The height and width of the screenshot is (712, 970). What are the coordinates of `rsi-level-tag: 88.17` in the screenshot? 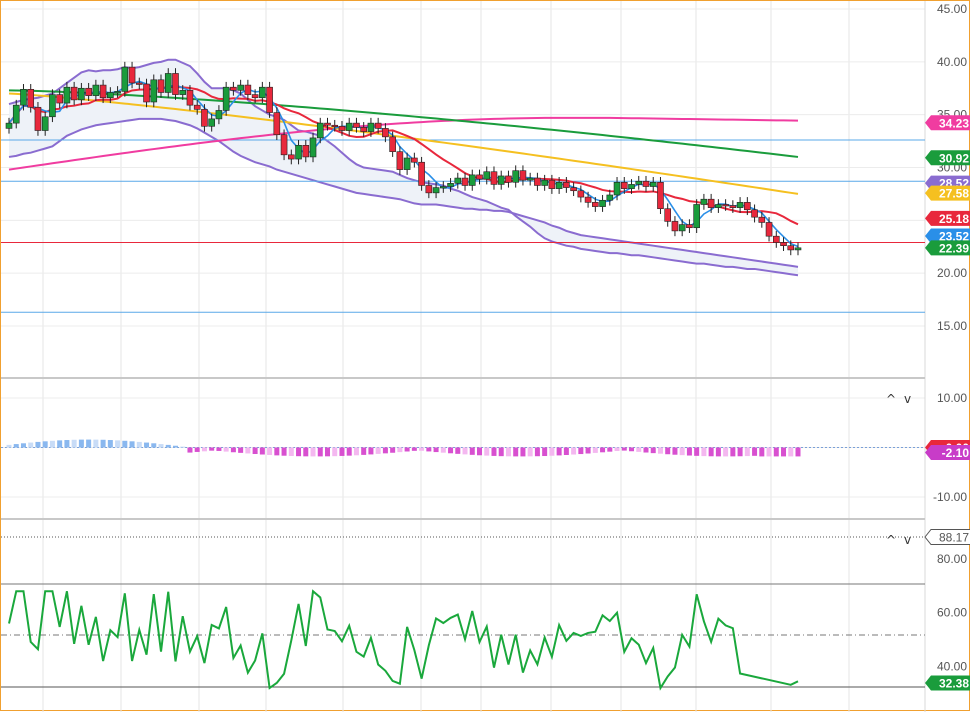 It's located at (947, 537).